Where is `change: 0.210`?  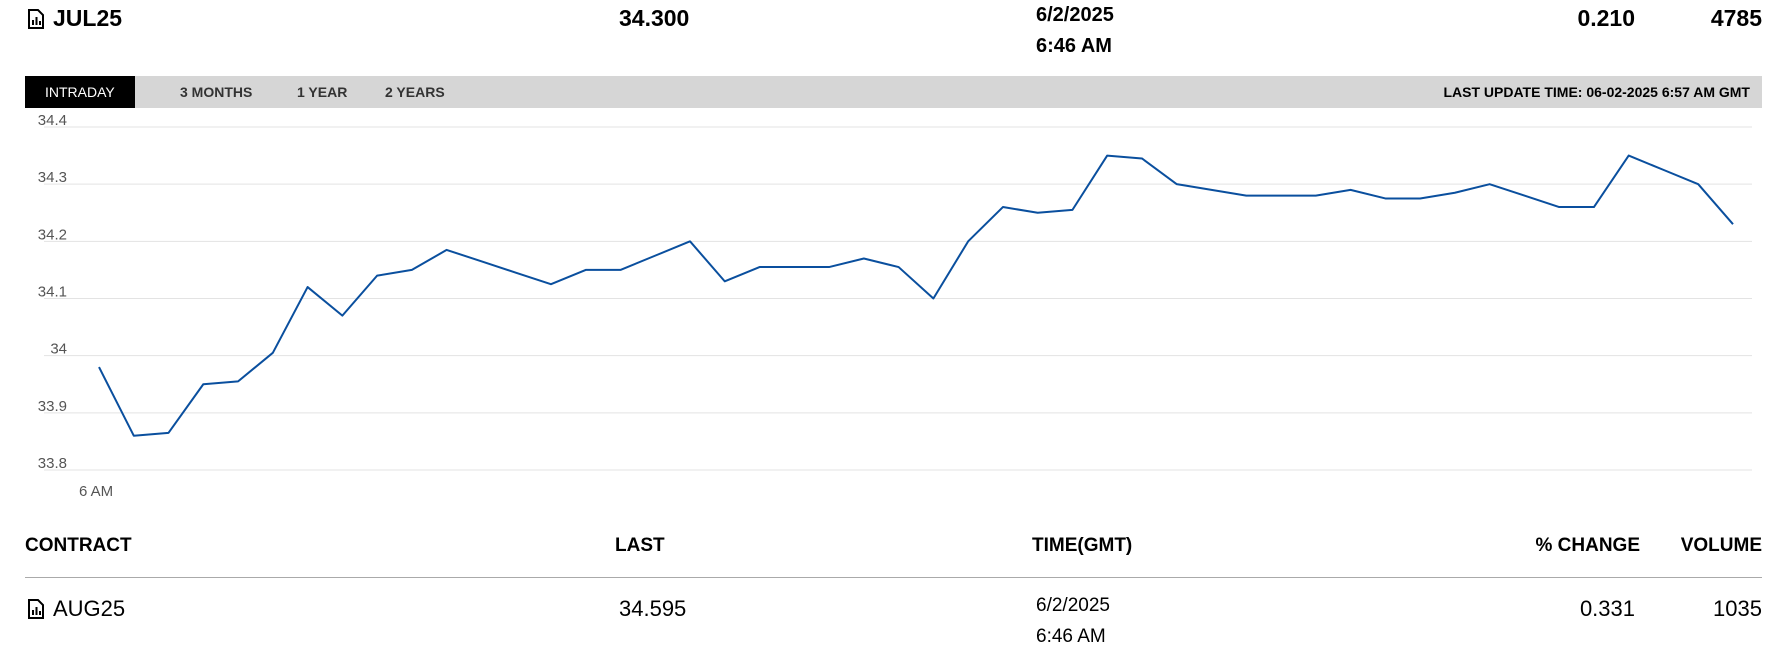
change: 0.210 is located at coordinates (1606, 18).